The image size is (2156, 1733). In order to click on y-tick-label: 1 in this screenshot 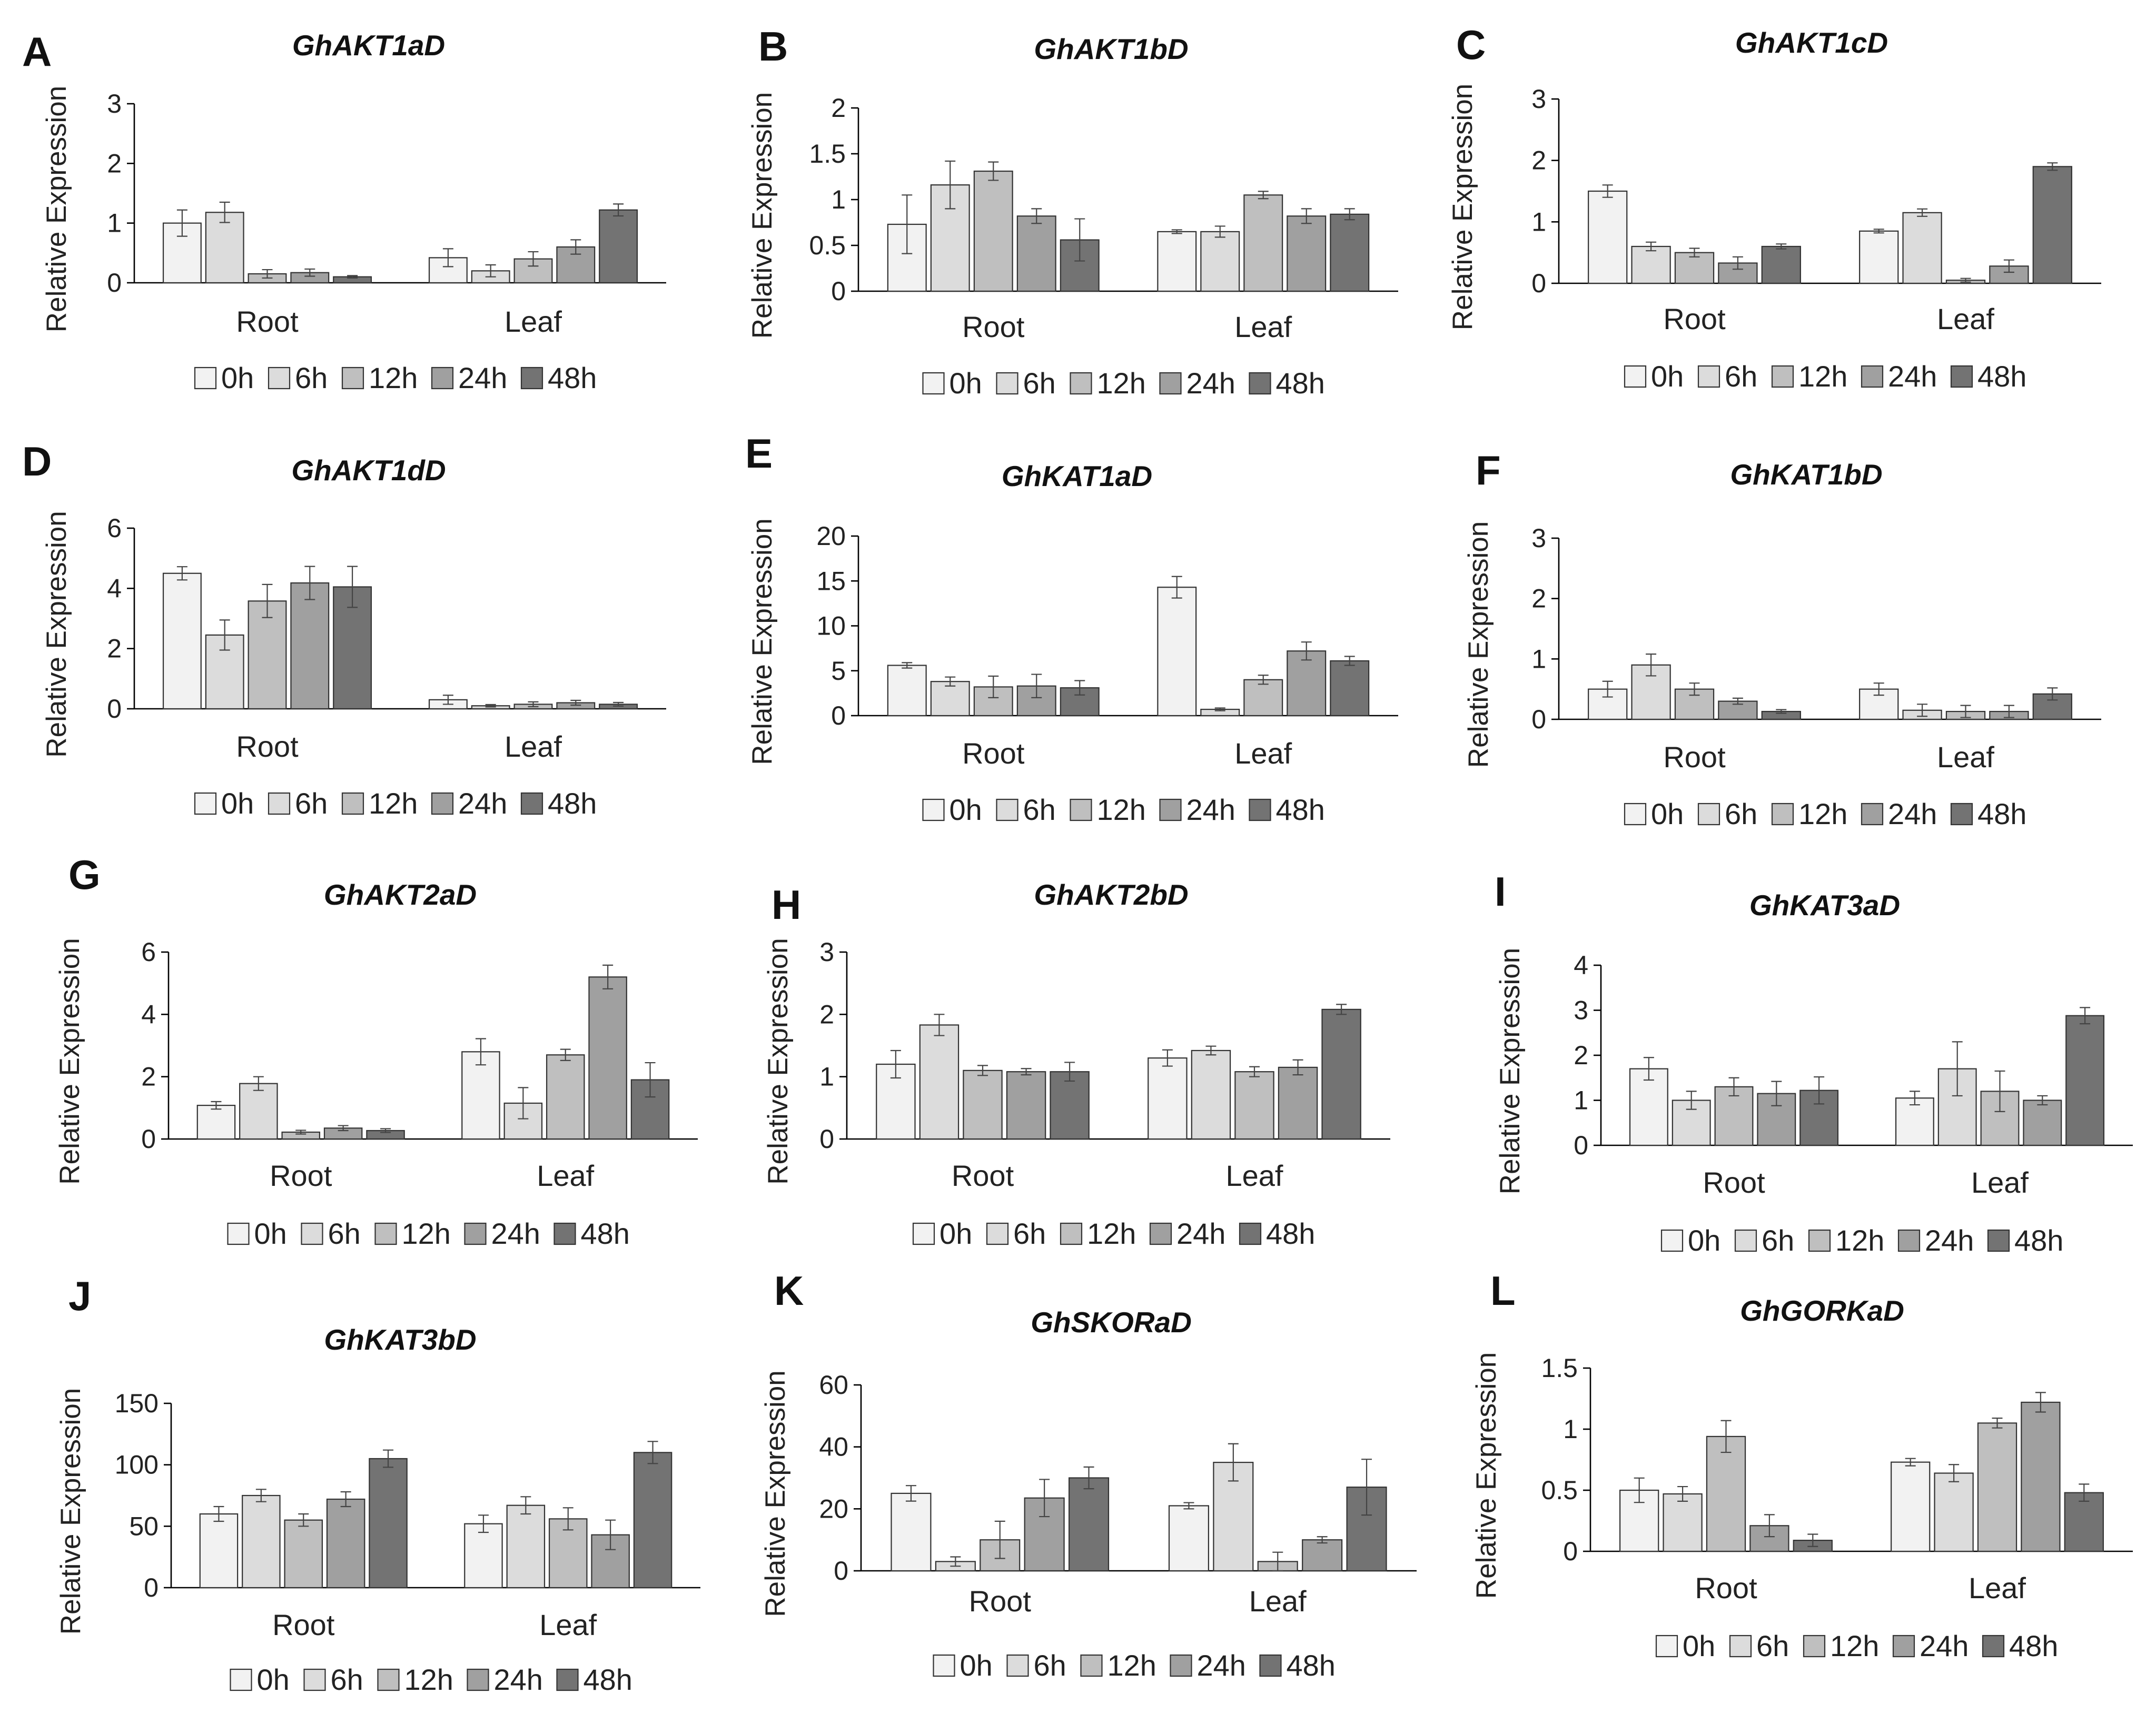, I will do `click(114, 224)`.